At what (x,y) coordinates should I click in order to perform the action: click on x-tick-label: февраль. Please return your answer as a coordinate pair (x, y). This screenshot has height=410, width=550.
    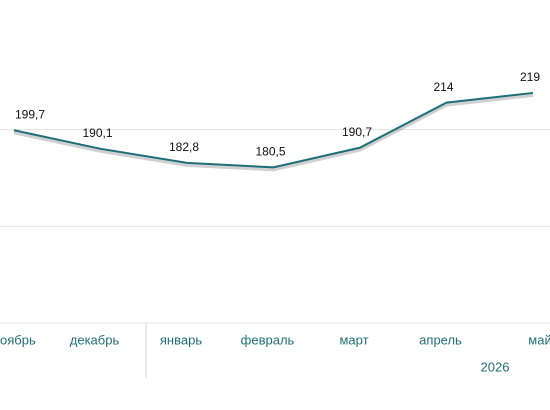
    Looking at the image, I should click on (268, 339).